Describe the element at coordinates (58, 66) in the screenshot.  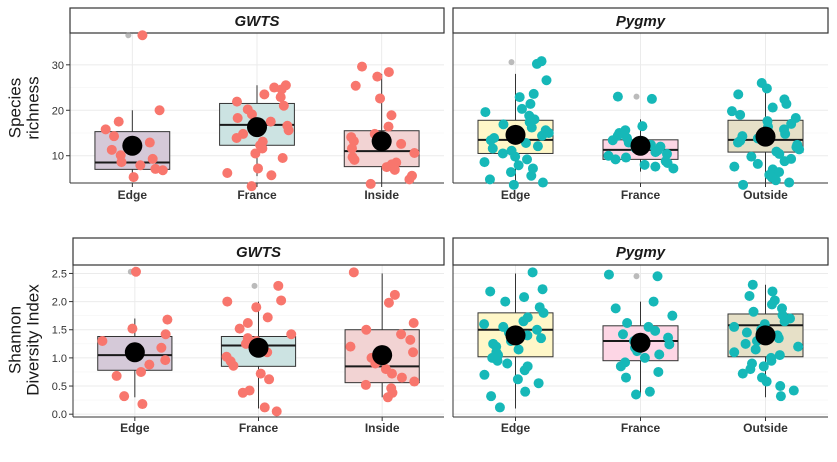
I see `y-tick-label: 30` at that location.